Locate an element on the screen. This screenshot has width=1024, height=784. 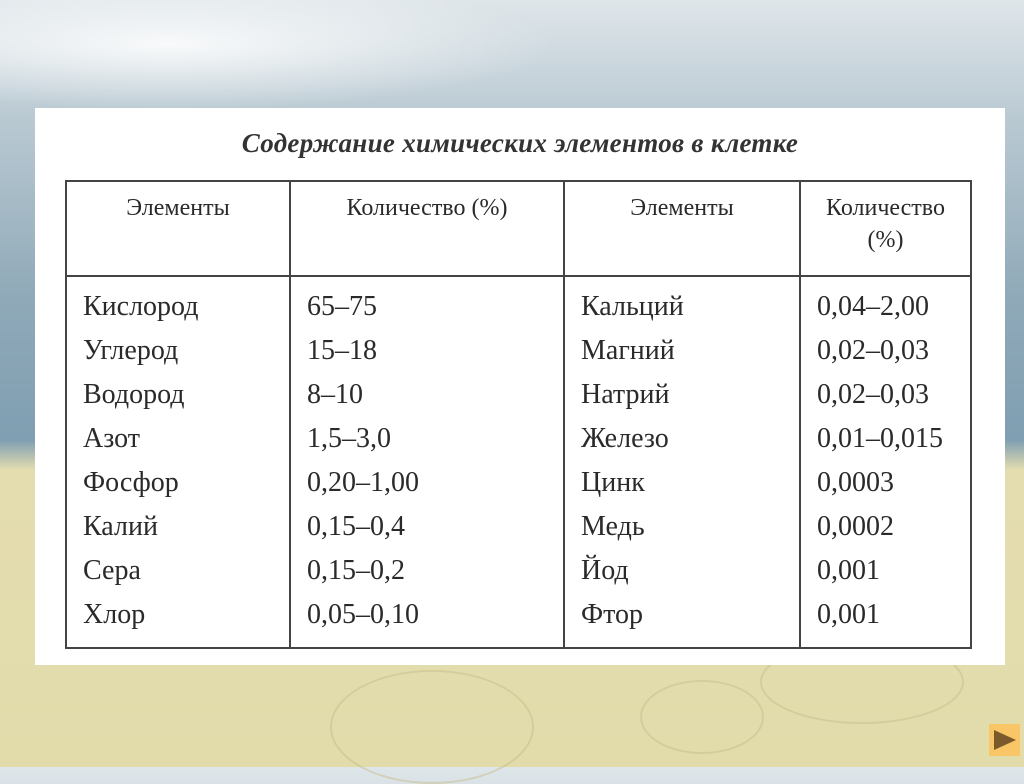
play-next-icon is located at coordinates (1004, 740).